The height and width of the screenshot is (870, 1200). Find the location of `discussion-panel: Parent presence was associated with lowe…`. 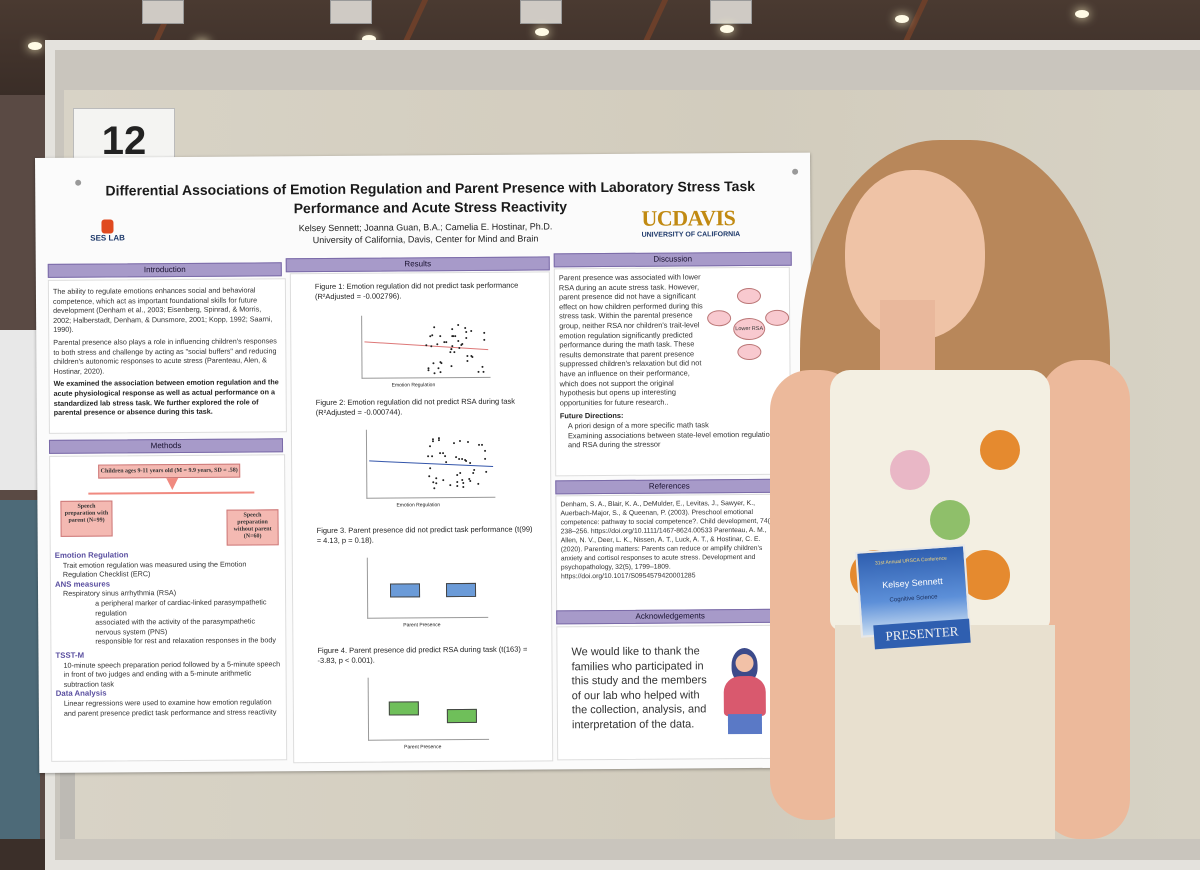

discussion-panel: Parent presence was associated with lowe… is located at coordinates (672, 371).